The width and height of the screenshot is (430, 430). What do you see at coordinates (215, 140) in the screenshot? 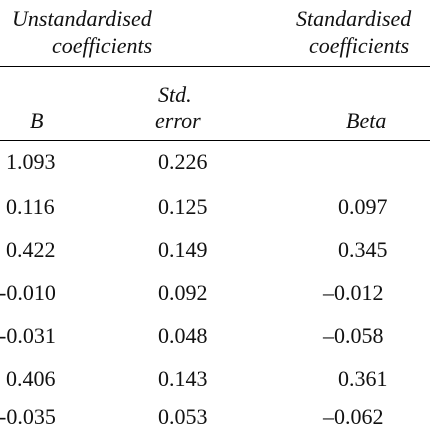
I see `header-rule-bottom` at bounding box center [215, 140].